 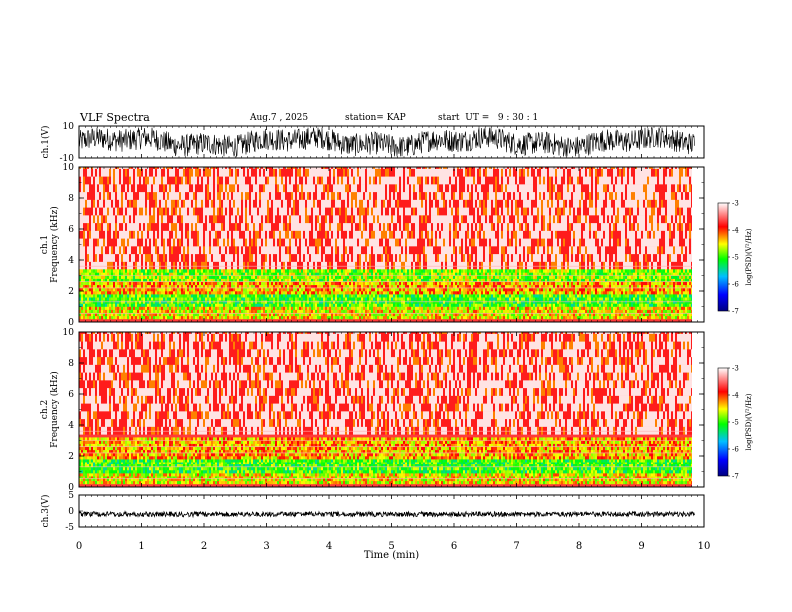 What do you see at coordinates (375, 118) in the screenshot?
I see `station-label: station= KAP` at bounding box center [375, 118].